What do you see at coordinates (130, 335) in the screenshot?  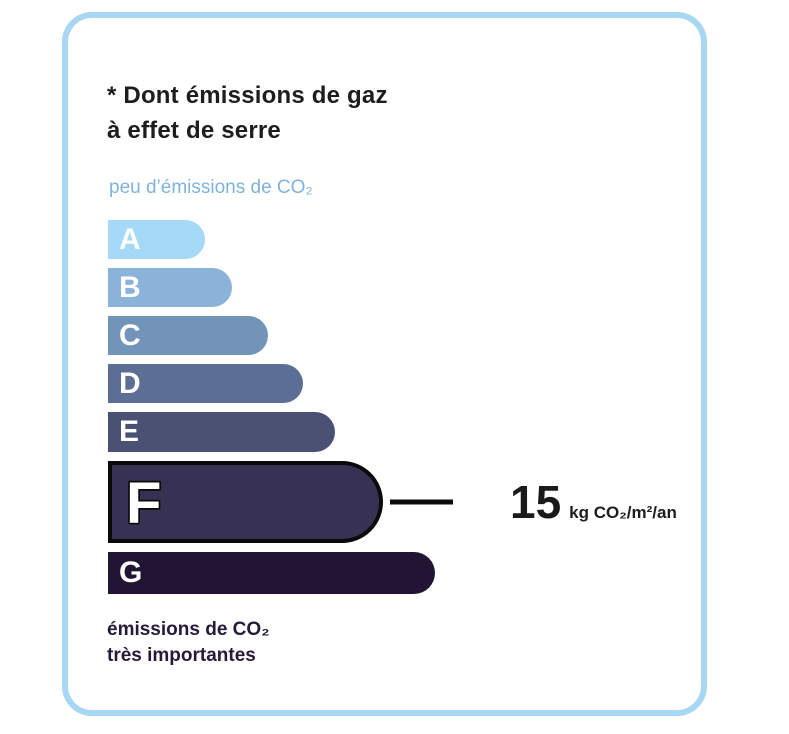 I see `grade-letter-C: C` at bounding box center [130, 335].